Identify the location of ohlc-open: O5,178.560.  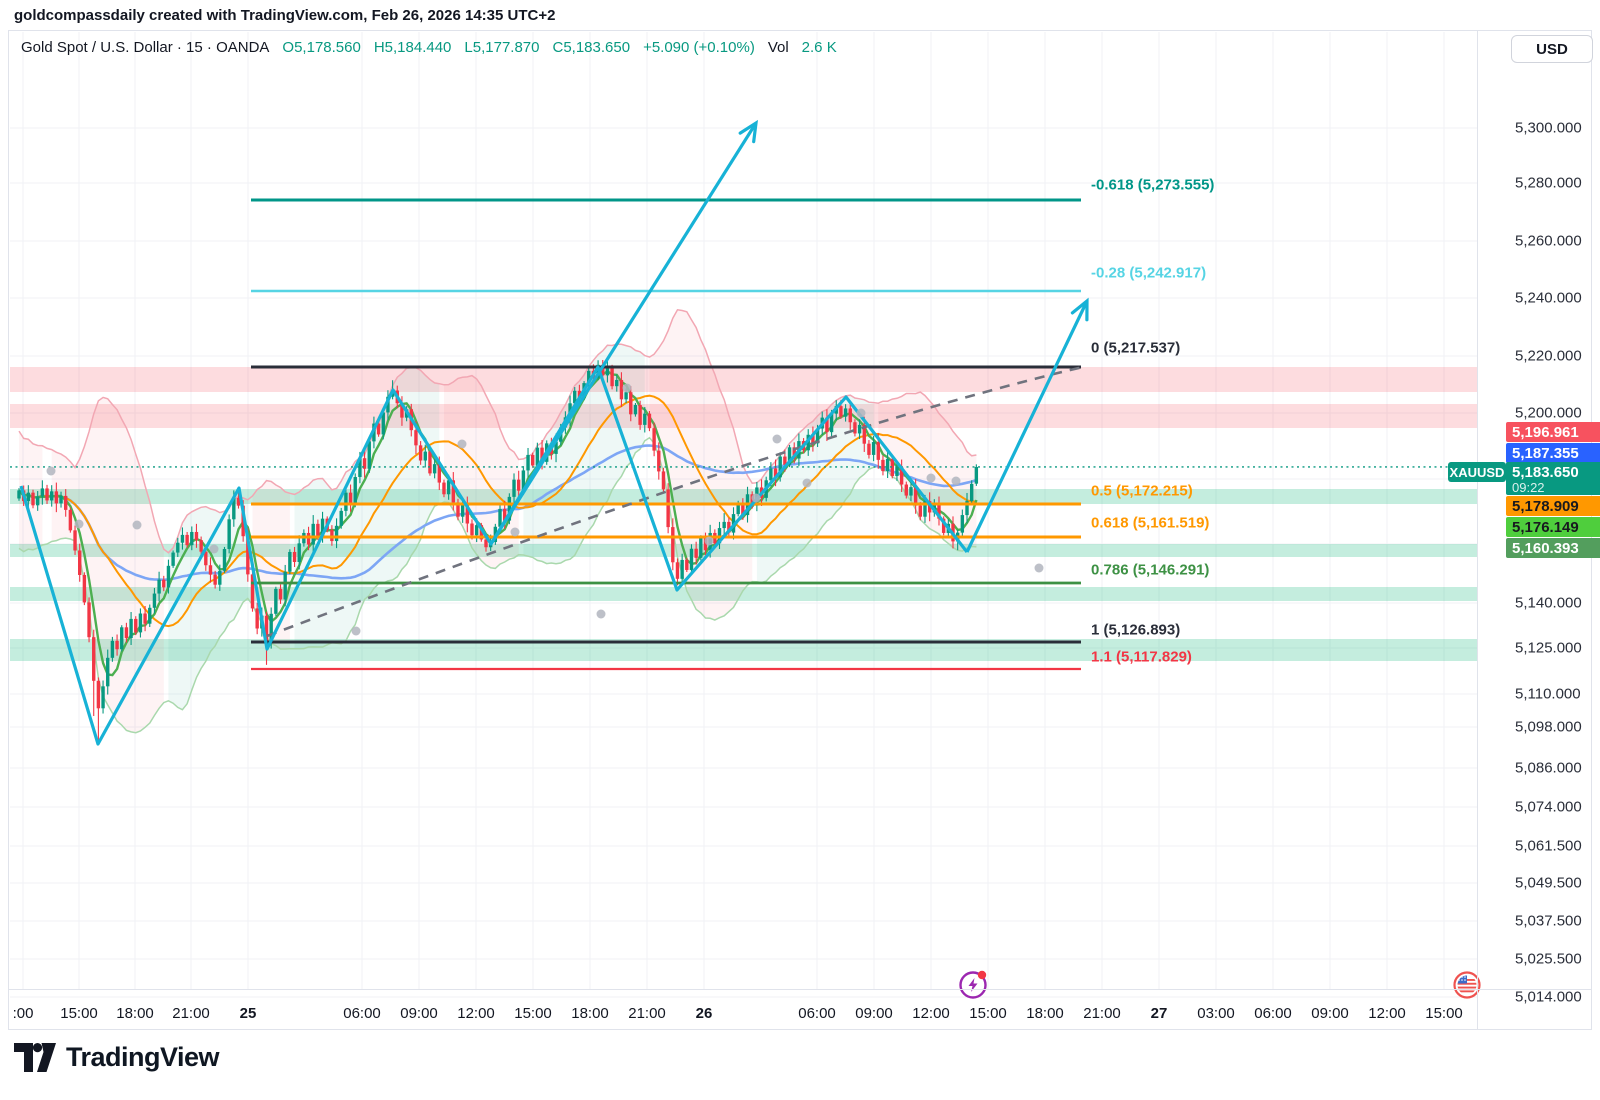
(321, 47).